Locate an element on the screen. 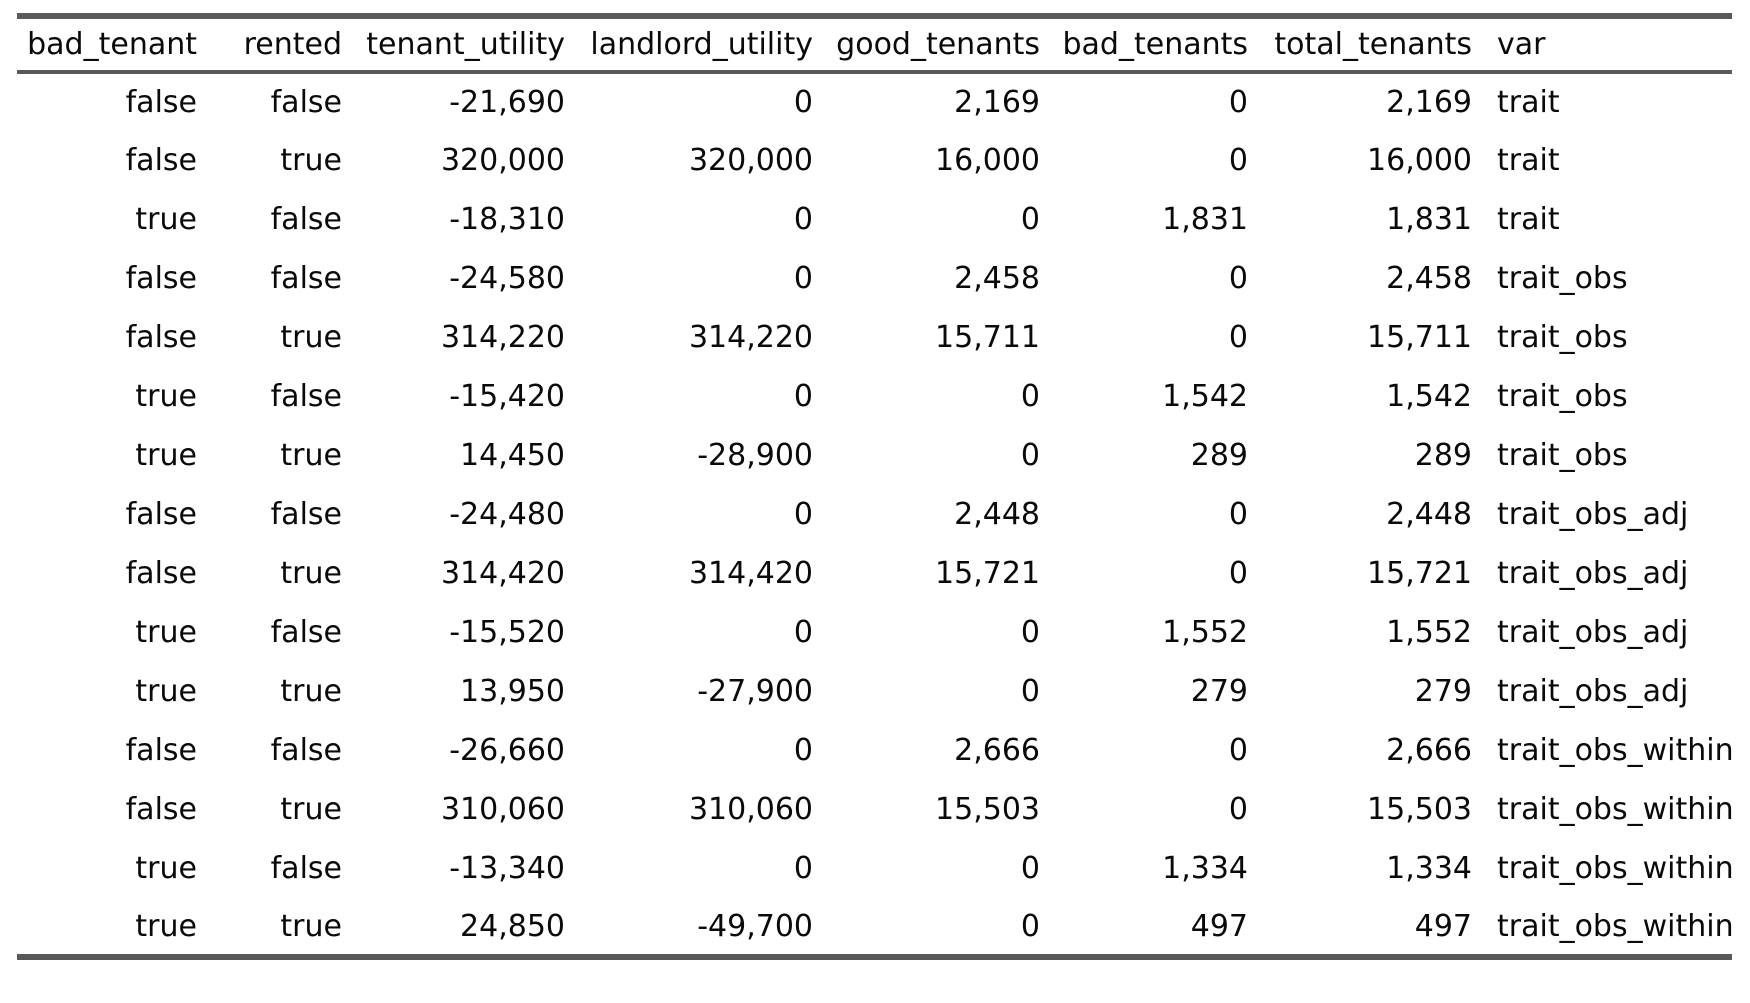 The image size is (1750, 1003). column-header-var: var is located at coordinates (1521, 44).